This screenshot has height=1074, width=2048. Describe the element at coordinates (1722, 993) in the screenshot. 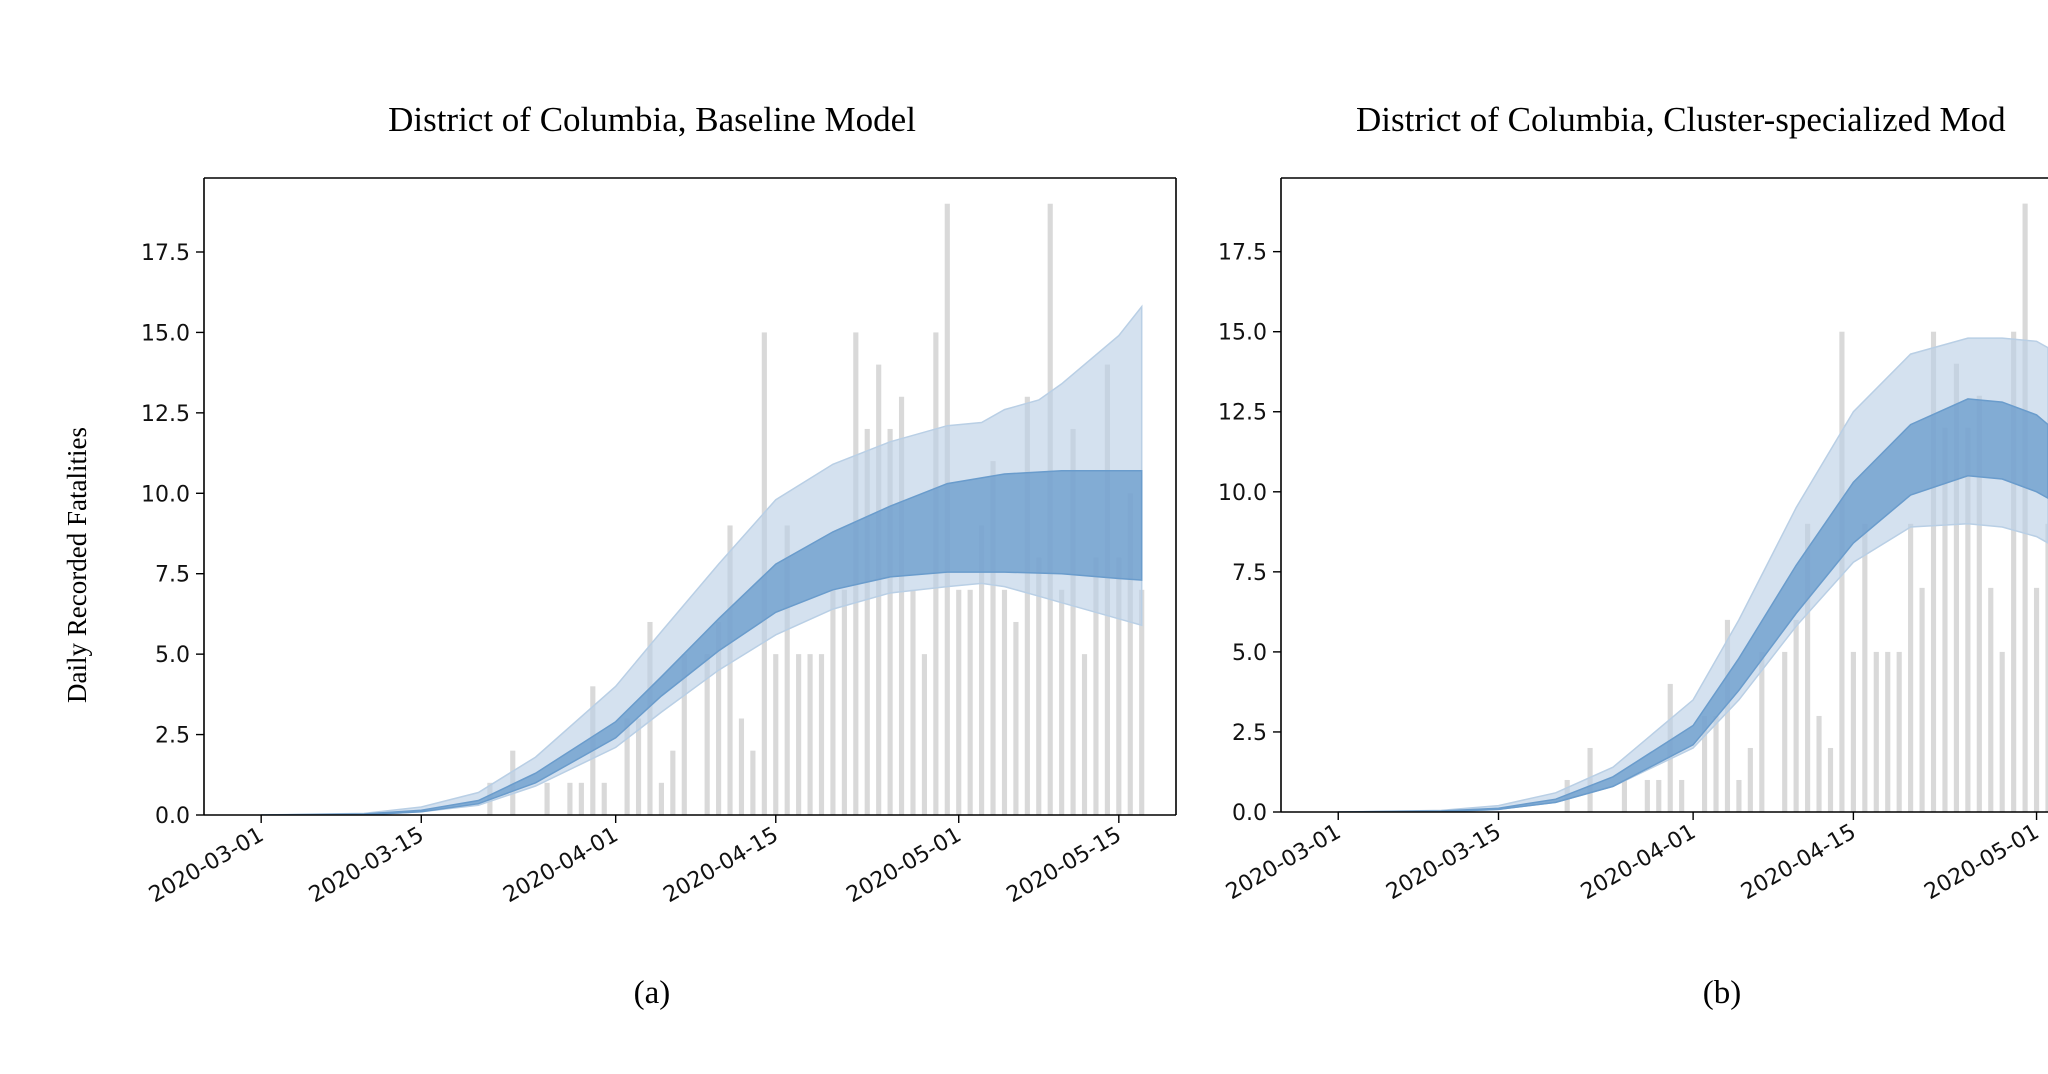

I see `panel-b-caption: (b)` at that location.